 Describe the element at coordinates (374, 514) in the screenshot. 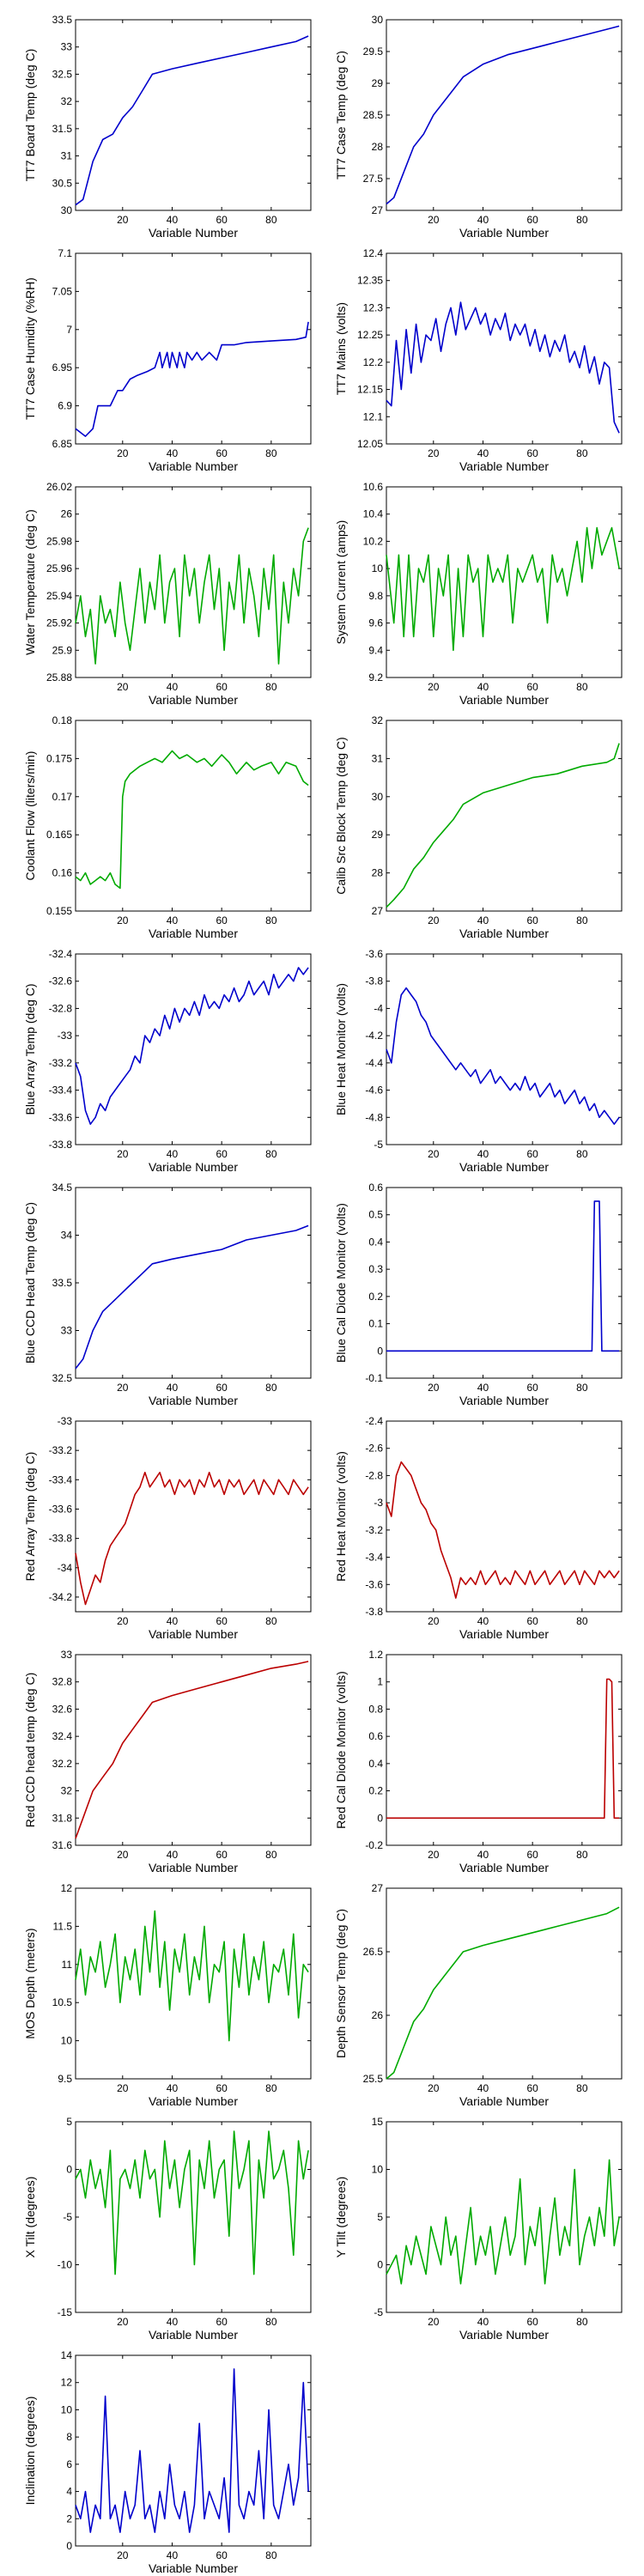

I see `y-tick-label: 10.4` at that location.